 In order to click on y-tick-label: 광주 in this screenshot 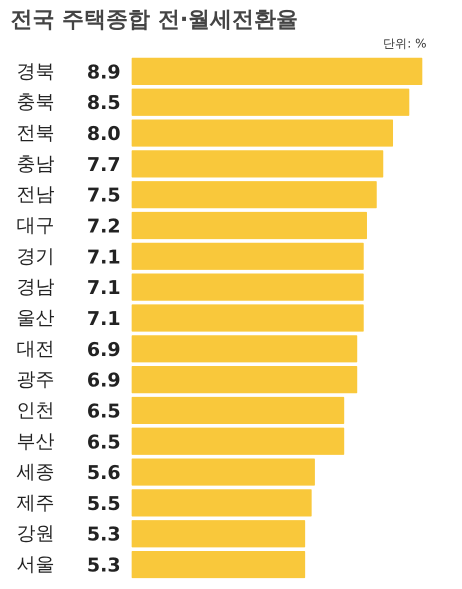, I will do `click(35, 379)`.